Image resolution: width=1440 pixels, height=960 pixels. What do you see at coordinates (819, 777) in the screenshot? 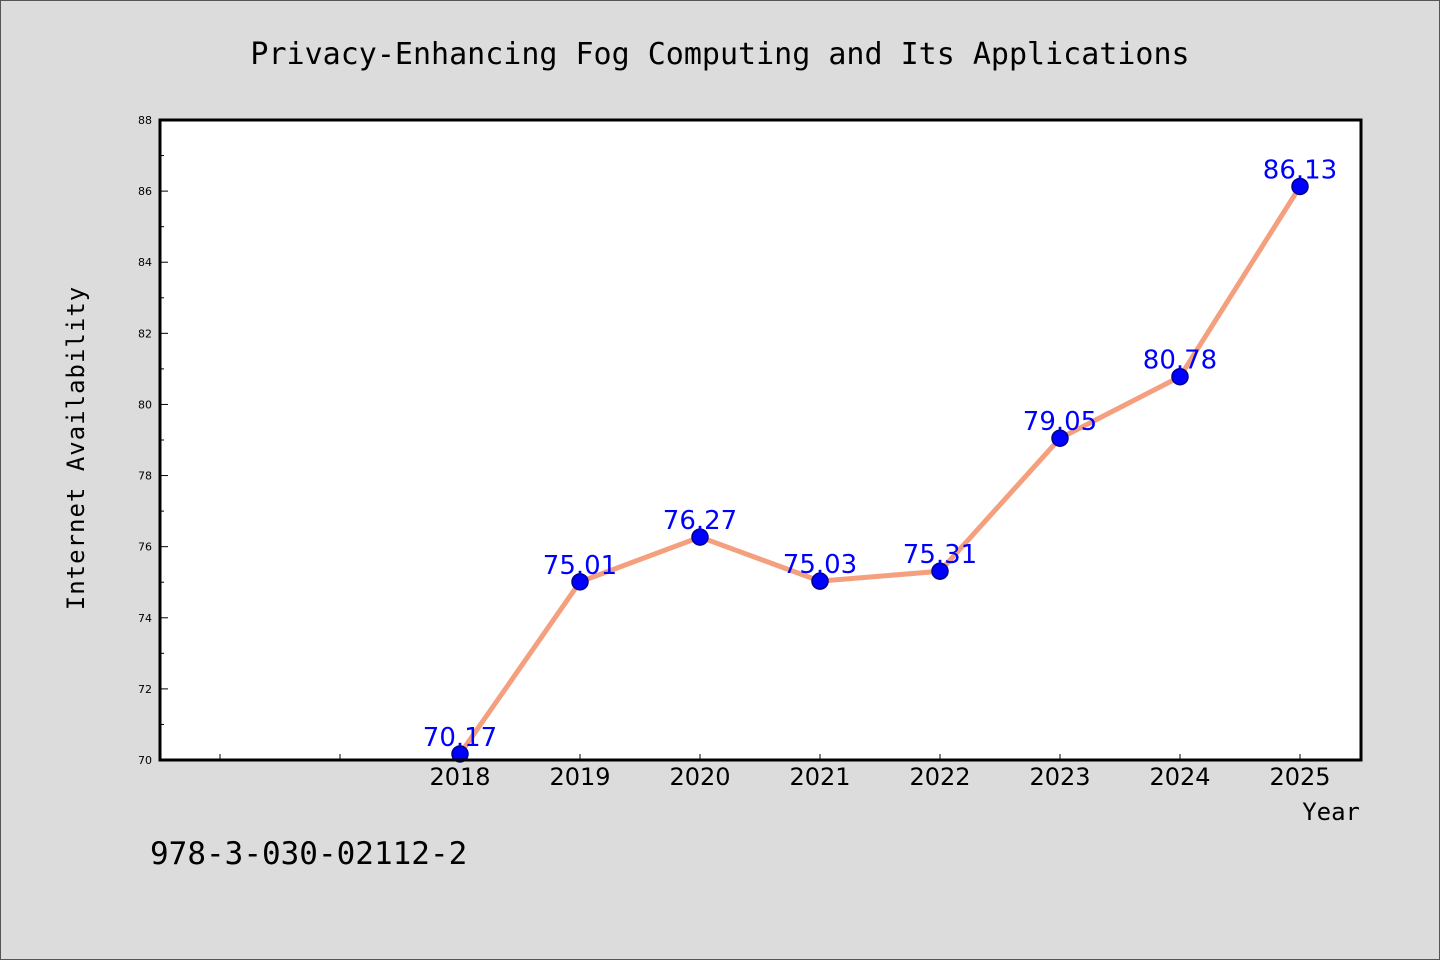
I see `x-tick-label: 2021` at bounding box center [819, 777].